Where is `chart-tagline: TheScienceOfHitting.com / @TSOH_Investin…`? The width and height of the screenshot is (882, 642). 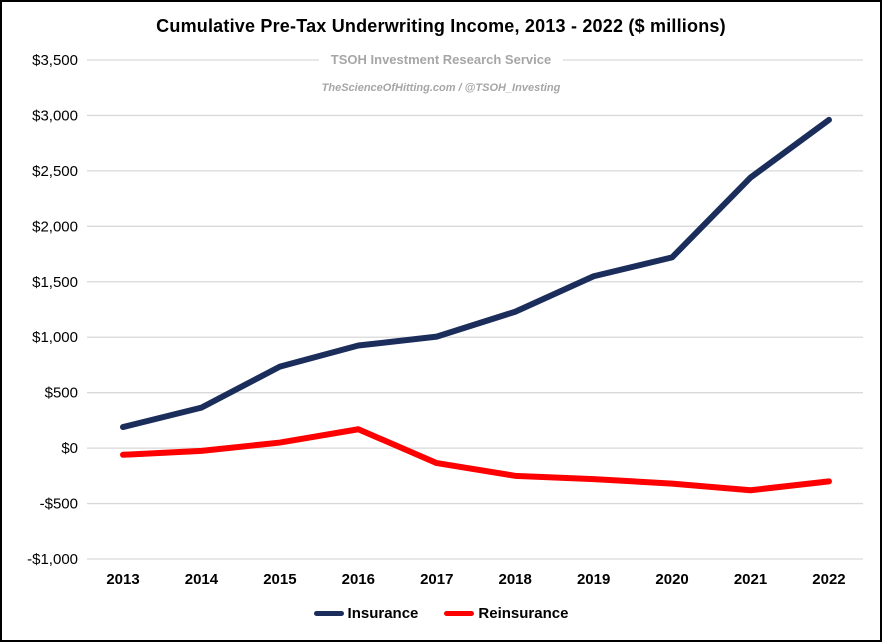
chart-tagline: TheScienceOfHitting.com / @TSOH_Investin… is located at coordinates (441, 88).